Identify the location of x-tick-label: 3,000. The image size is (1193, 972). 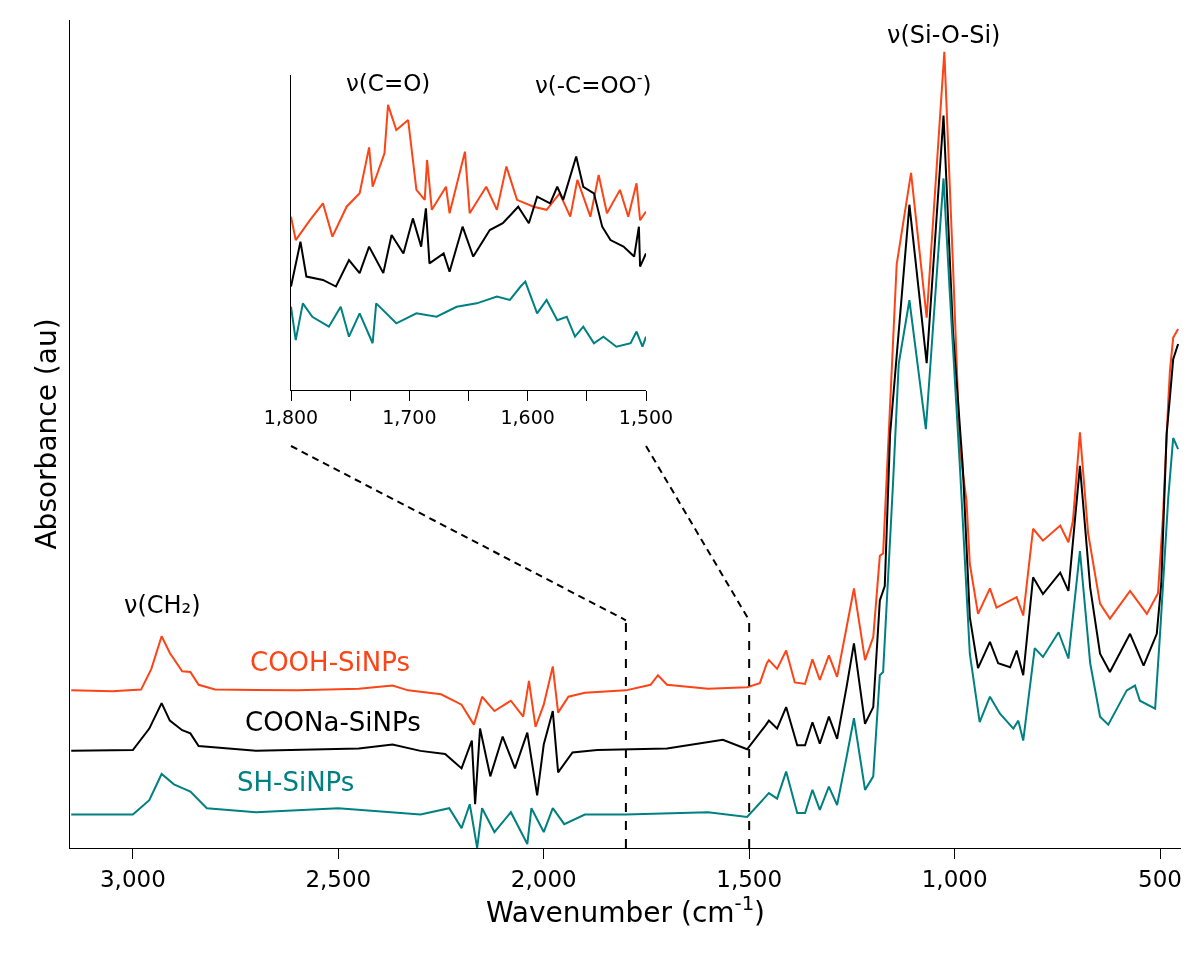
(132, 878).